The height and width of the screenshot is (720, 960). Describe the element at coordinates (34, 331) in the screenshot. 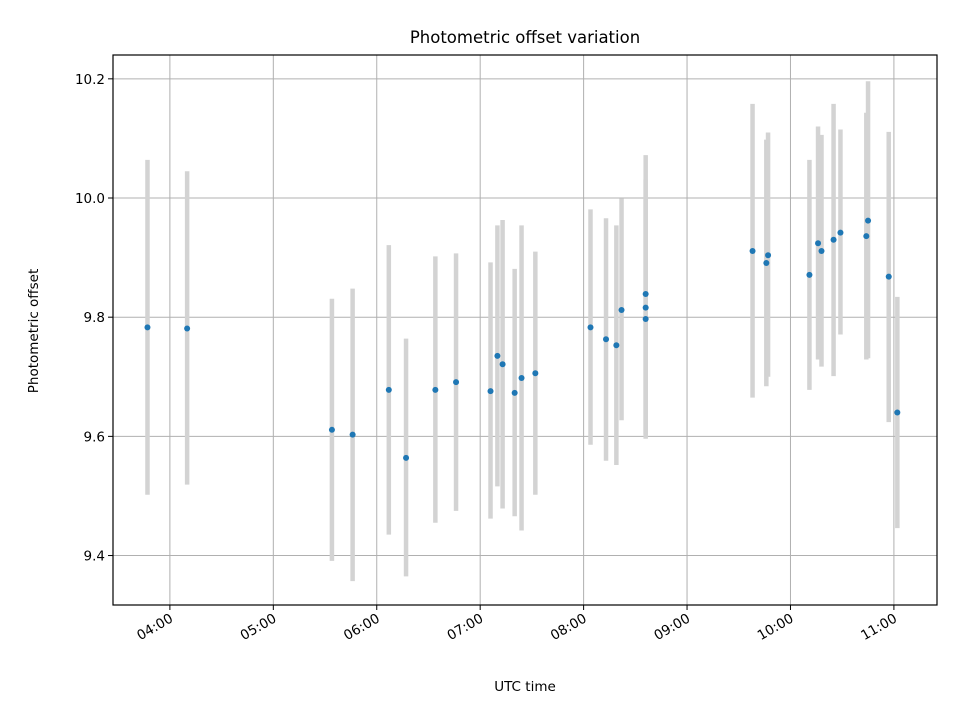

I see `y-axis-label: Photometric offset` at that location.